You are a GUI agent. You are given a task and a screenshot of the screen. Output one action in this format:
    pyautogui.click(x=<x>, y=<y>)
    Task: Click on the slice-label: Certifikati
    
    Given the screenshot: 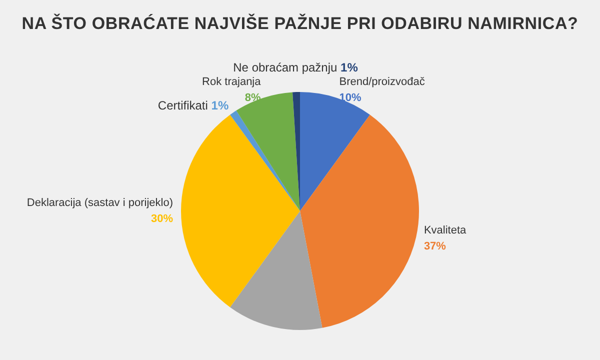 What is the action you would take?
    pyautogui.click(x=183, y=105)
    